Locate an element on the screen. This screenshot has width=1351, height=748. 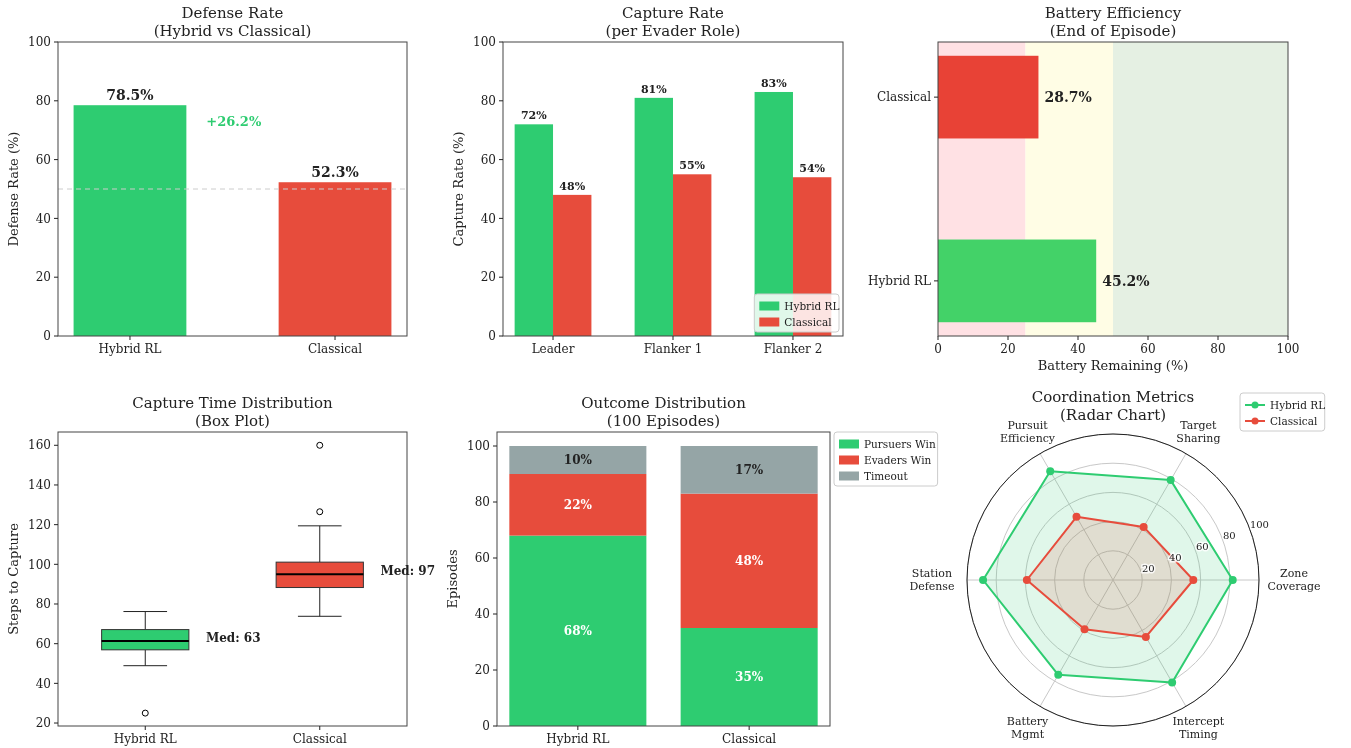
data-label: 68% is located at coordinates (578, 631).